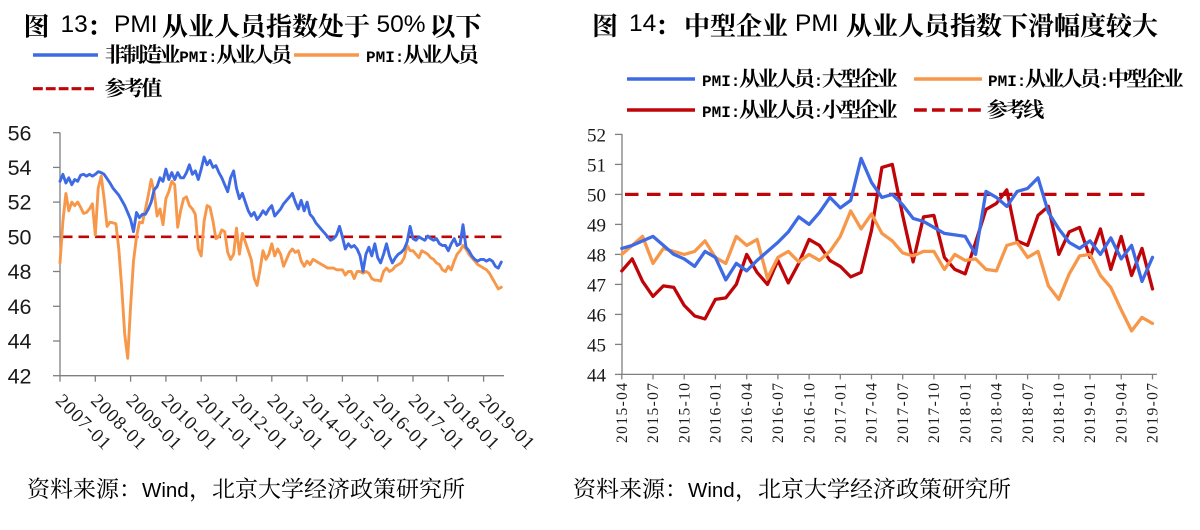  I want to click on svg-text: 2016-07, so click(778, 412).